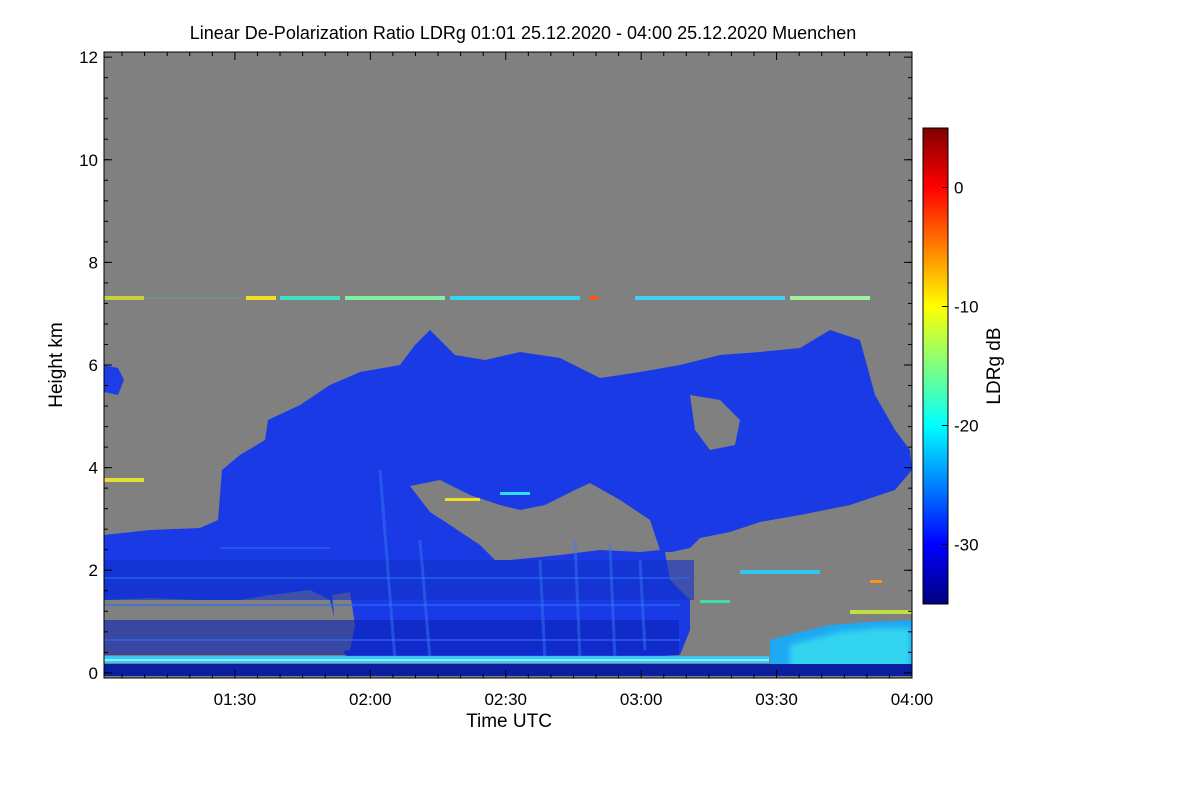  What do you see at coordinates (966, 307) in the screenshot?
I see `colorbar-tick-label: -10` at bounding box center [966, 307].